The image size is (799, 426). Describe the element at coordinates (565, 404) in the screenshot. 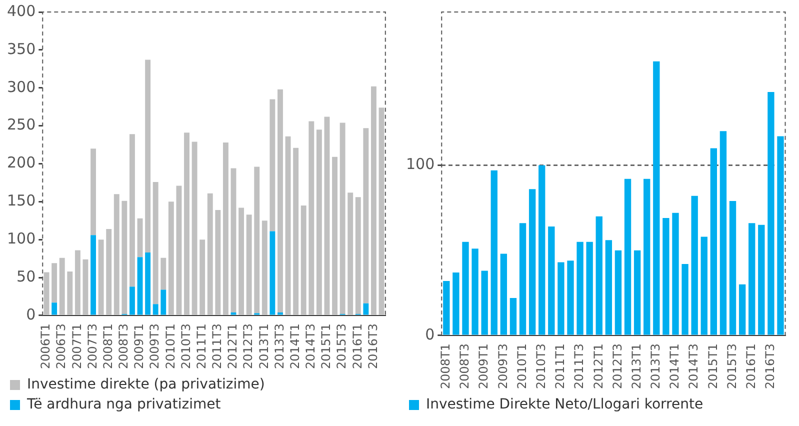

I see `legend-label: Investime Direkte Neto/Llogari korrente` at that location.